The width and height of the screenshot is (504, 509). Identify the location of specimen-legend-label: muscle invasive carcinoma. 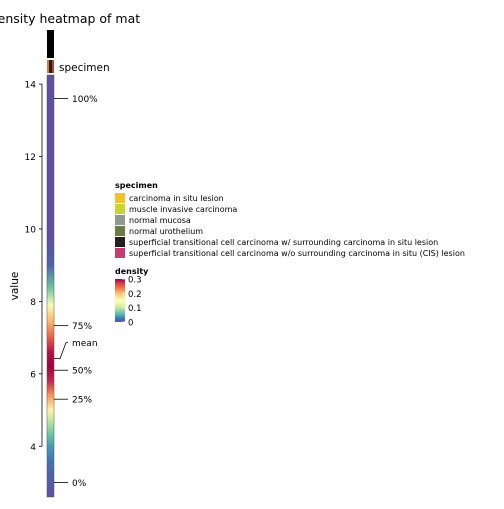
(183, 209).